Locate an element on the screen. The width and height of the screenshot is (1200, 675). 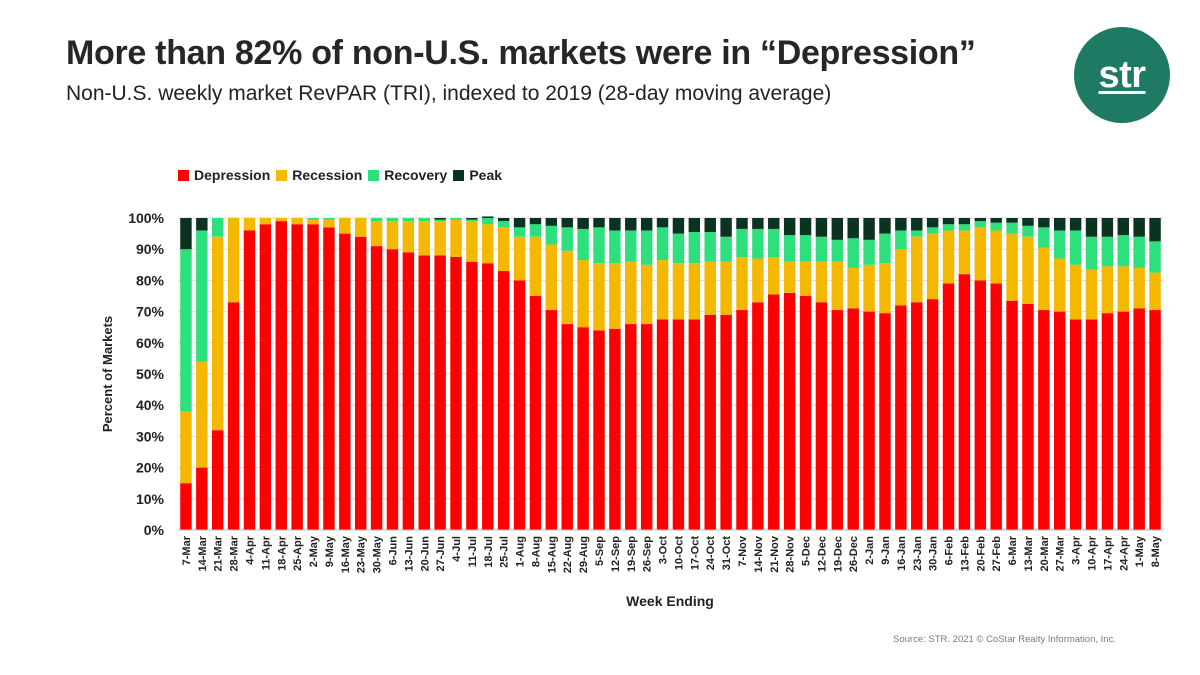
x-tick-label: 30-May is located at coordinates (378, 554).